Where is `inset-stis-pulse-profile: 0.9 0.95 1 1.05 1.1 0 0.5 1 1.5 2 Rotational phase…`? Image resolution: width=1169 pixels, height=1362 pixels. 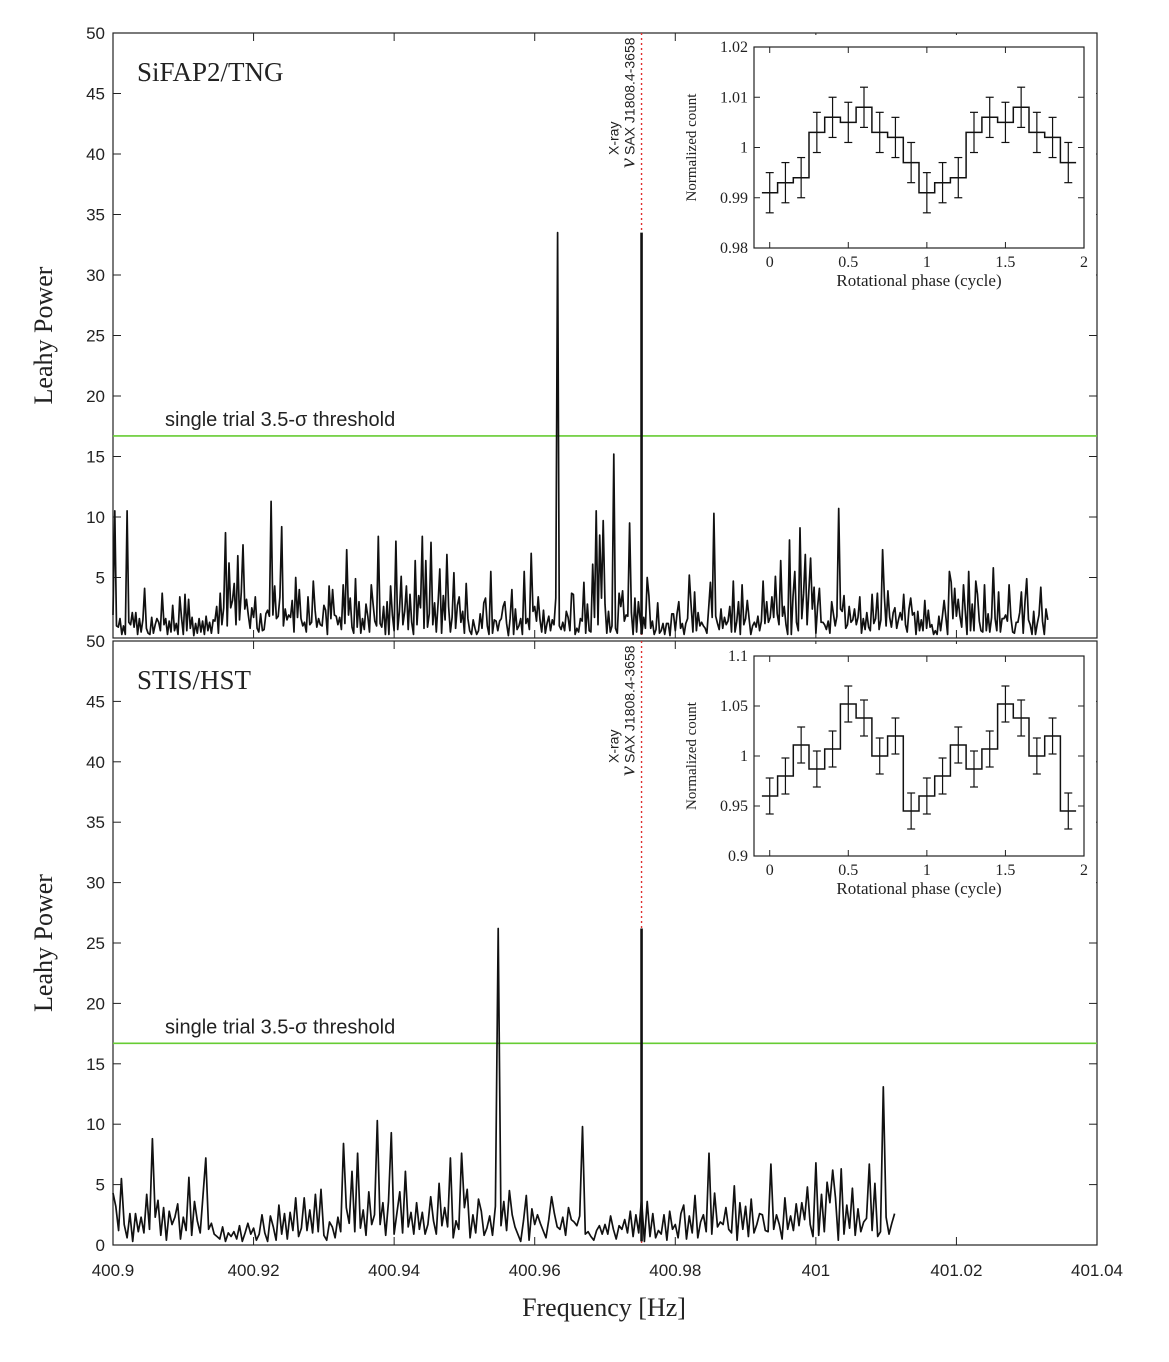 inset-stis-pulse-profile: 0.9 0.95 1 1.05 1.1 0 0.5 1 1.5 2 Rotational phase… is located at coordinates (890, 775).